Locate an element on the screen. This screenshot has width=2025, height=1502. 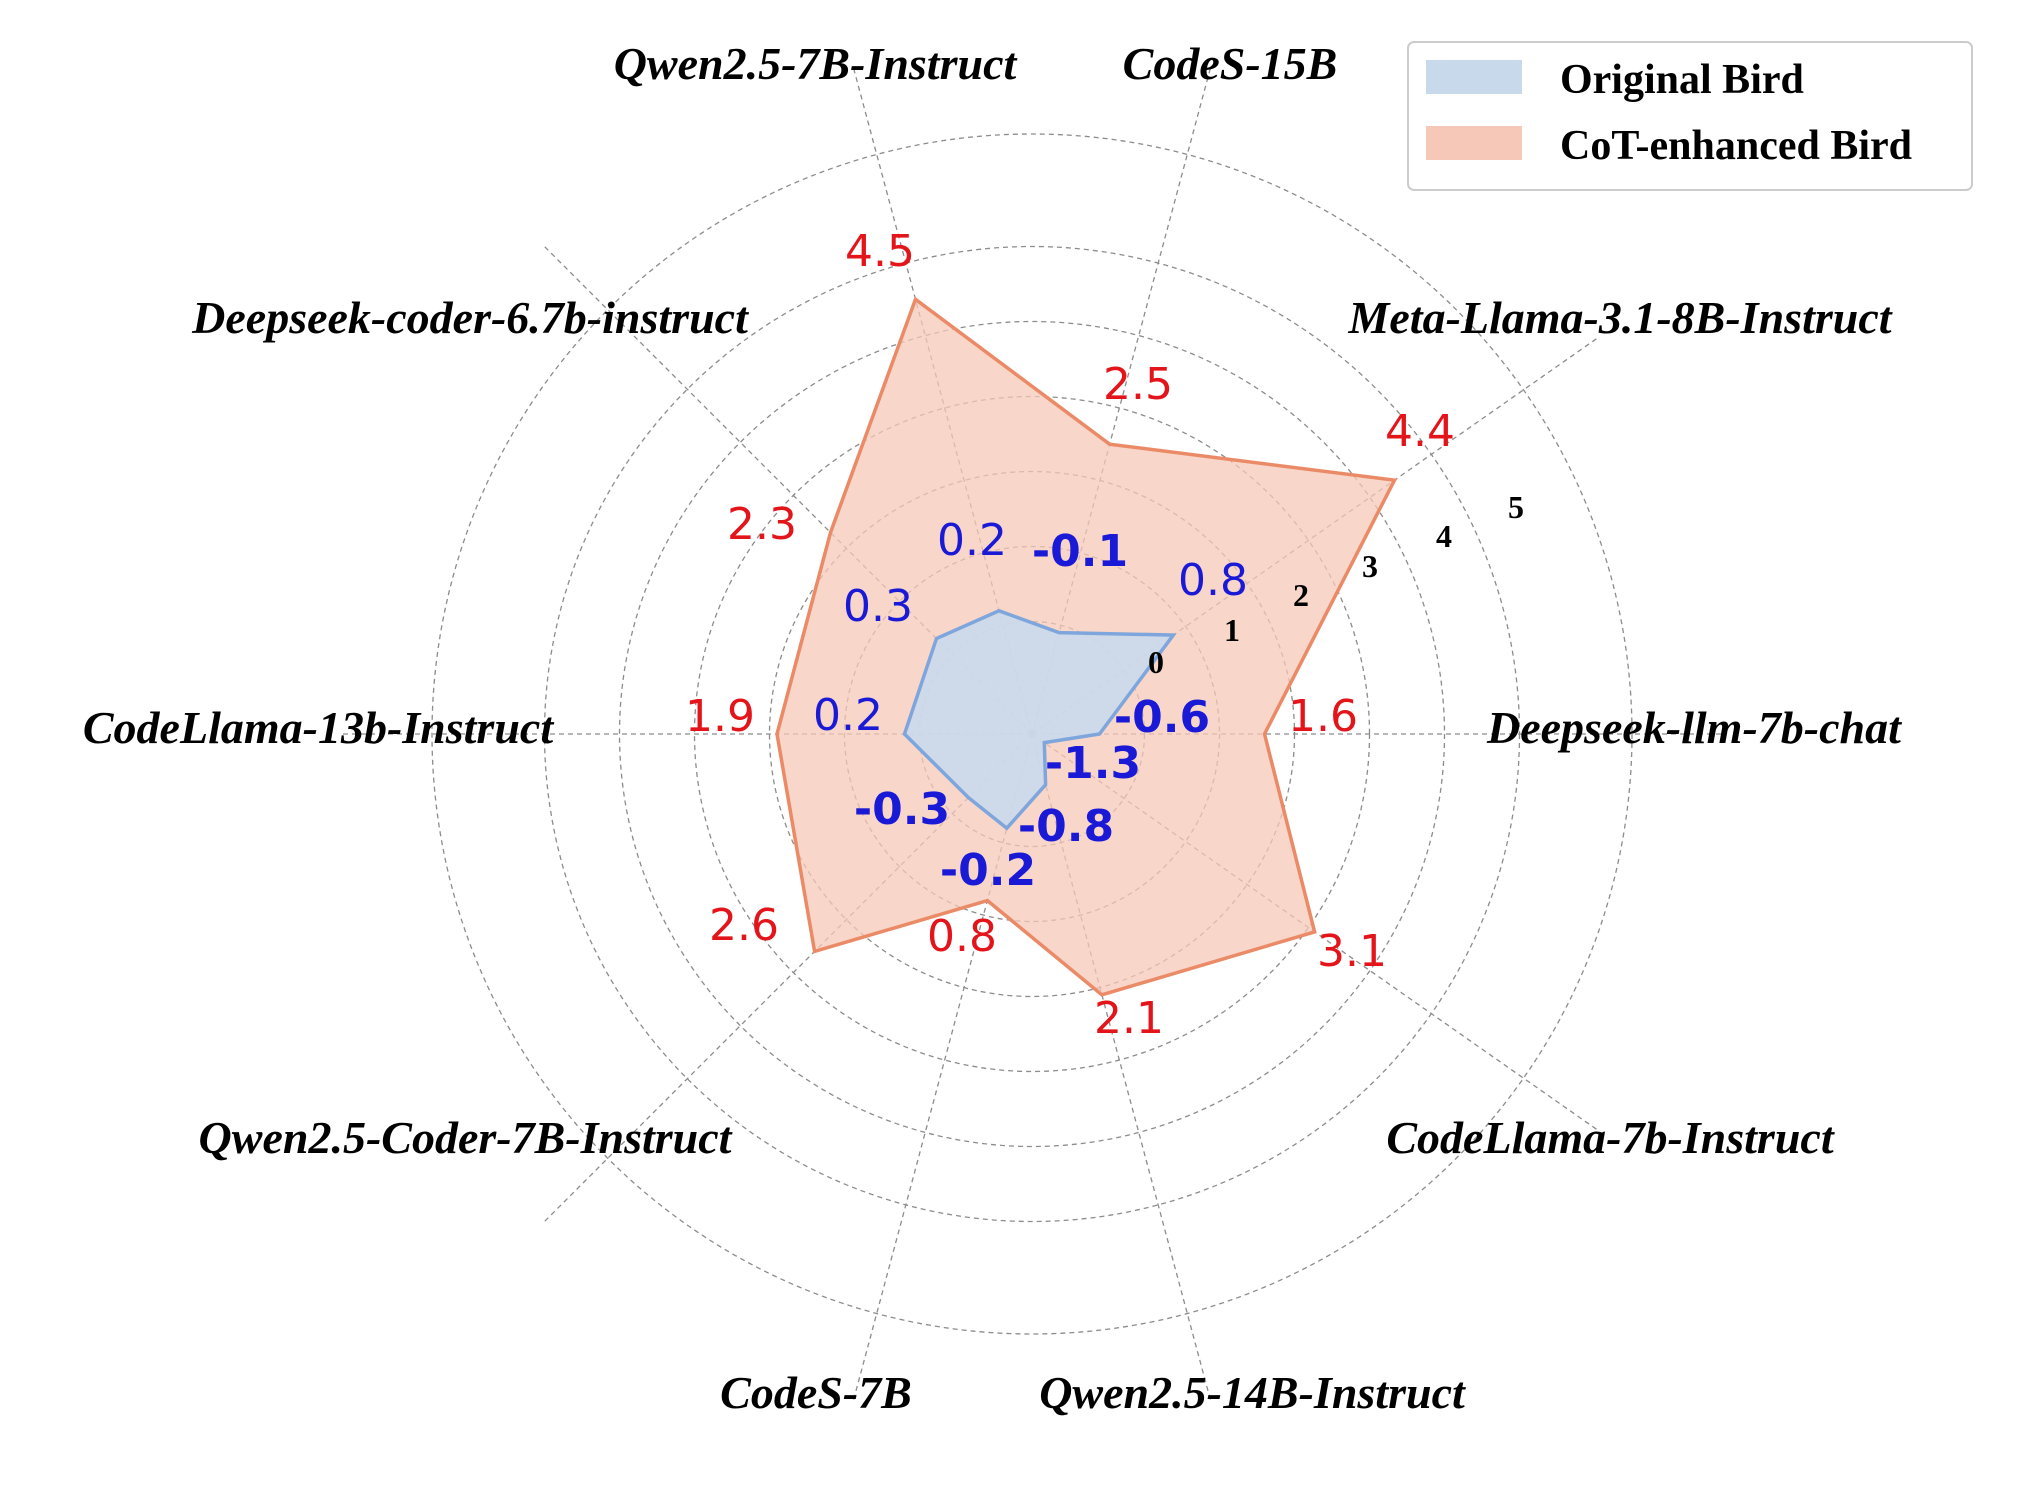
original-value-label: -0.2 is located at coordinates (988, 870).